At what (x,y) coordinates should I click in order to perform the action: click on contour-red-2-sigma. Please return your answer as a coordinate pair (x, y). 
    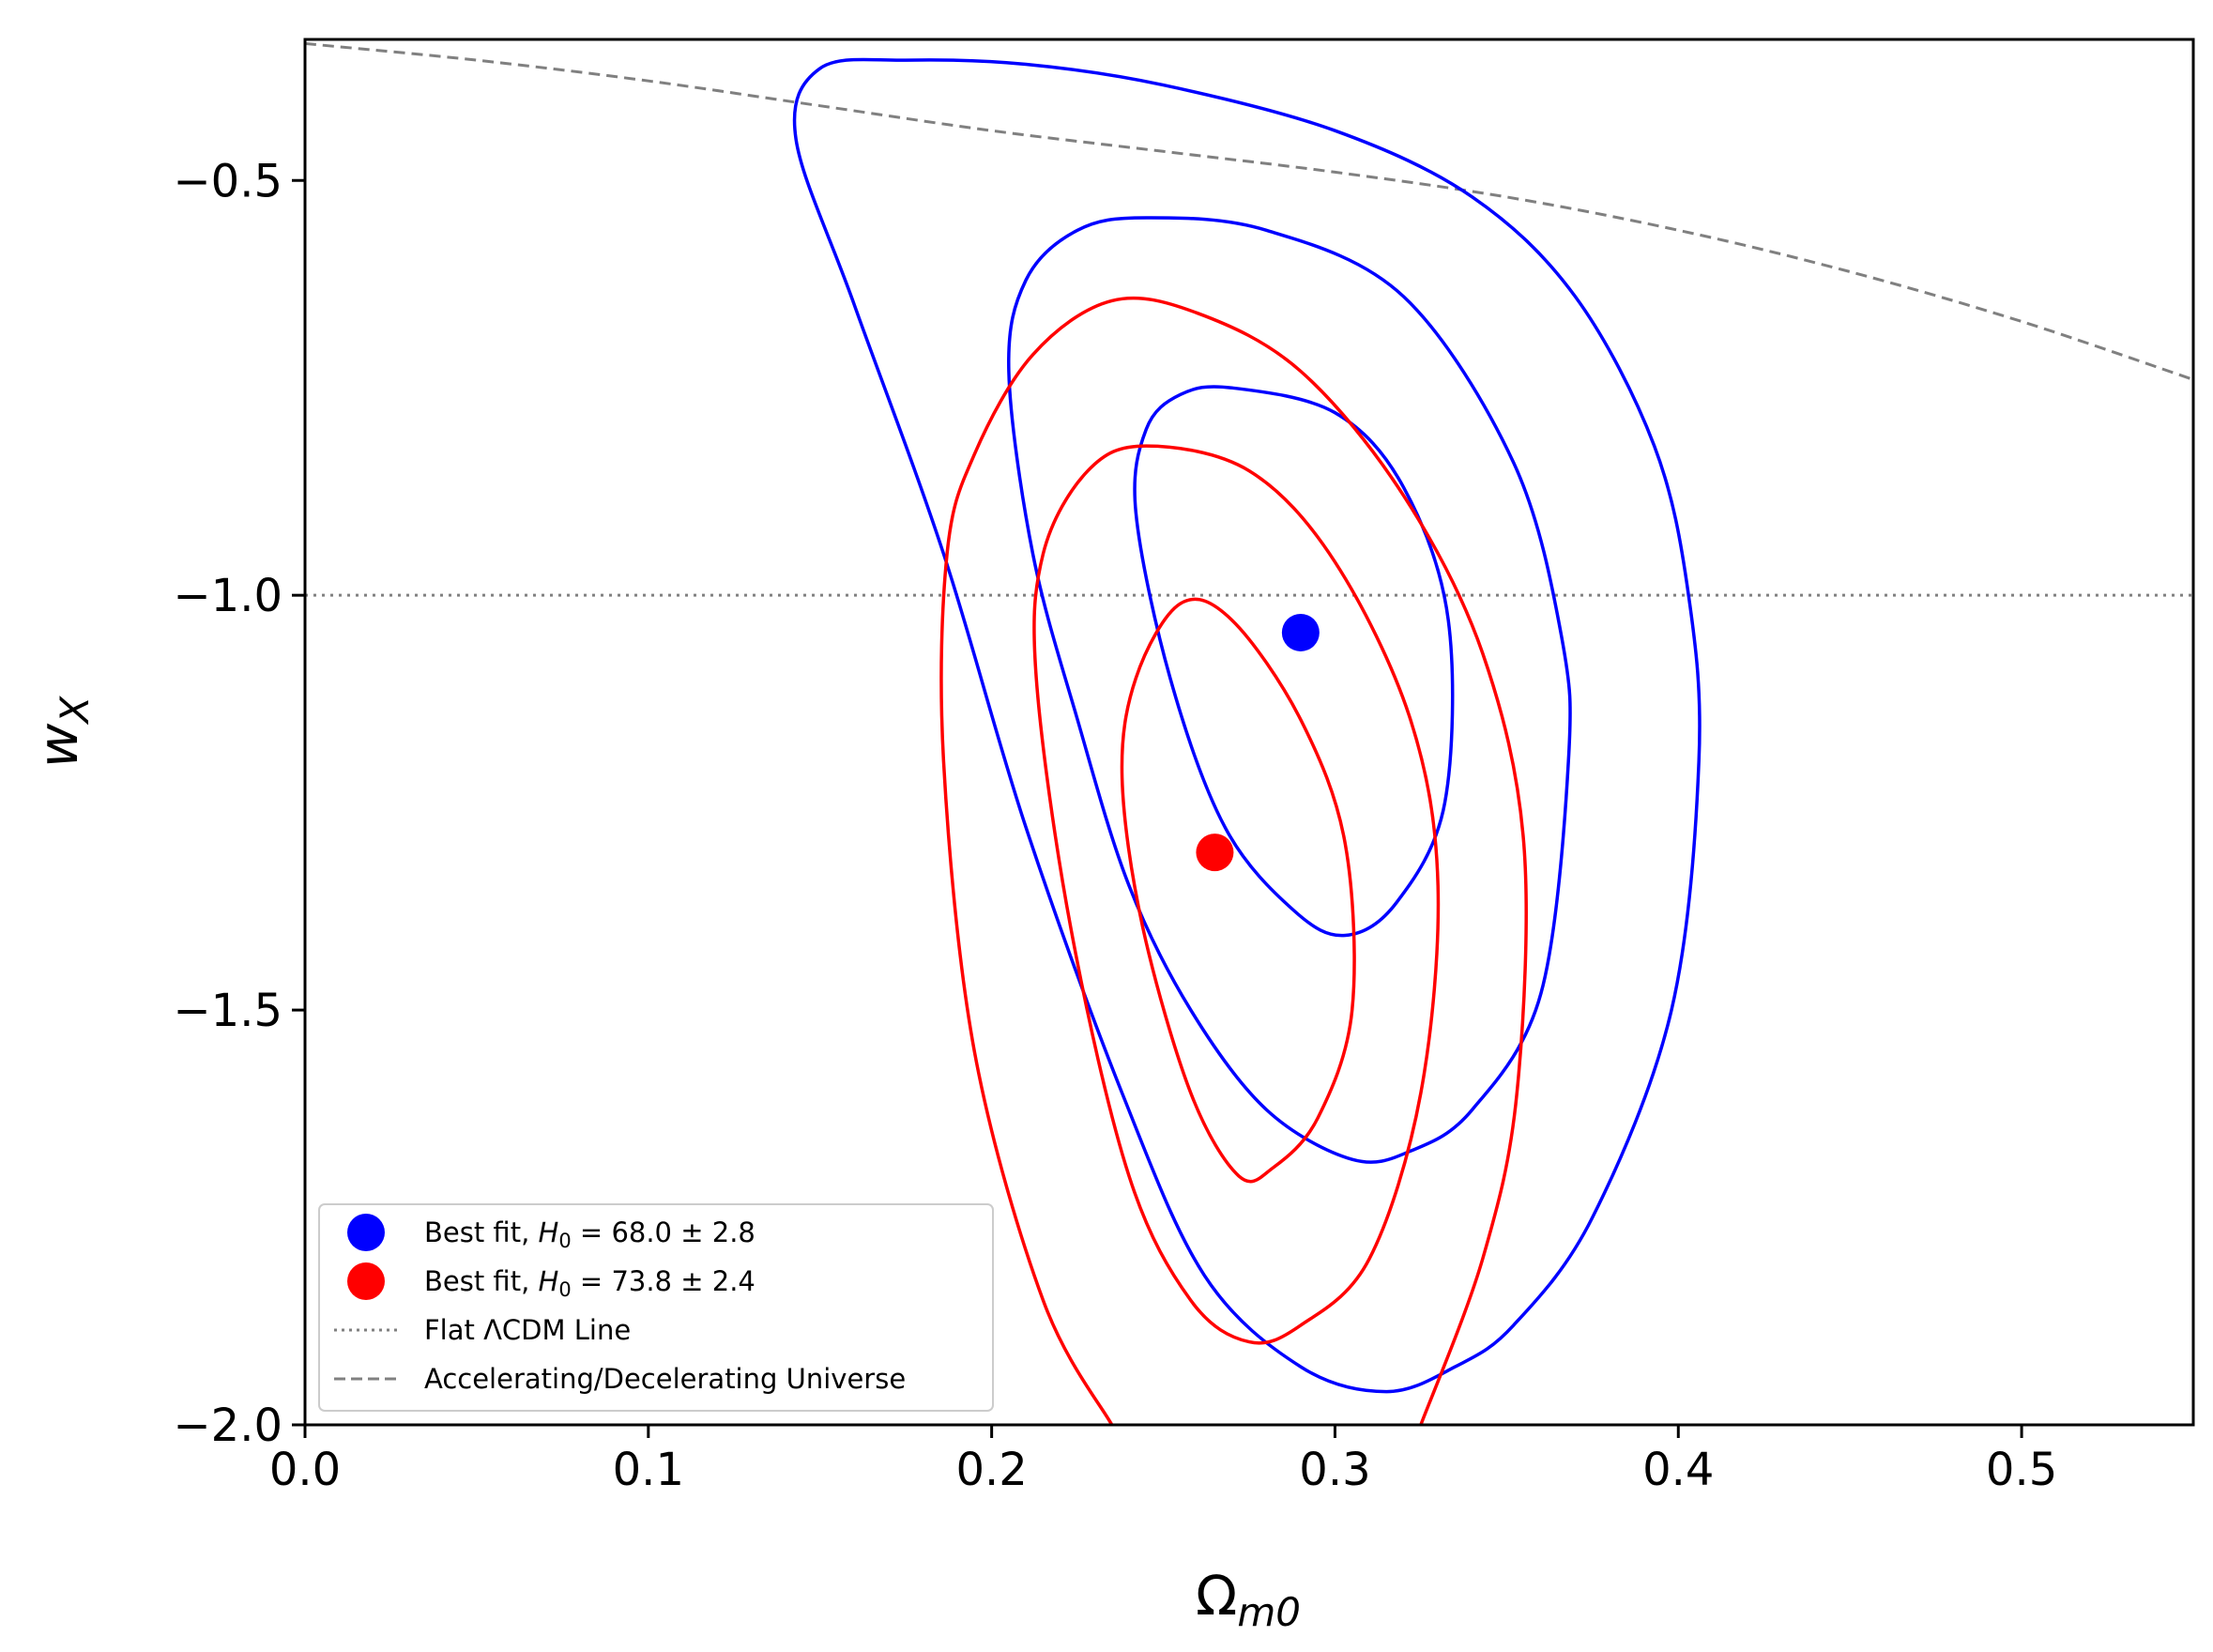
    Looking at the image, I should click on (1236, 894).